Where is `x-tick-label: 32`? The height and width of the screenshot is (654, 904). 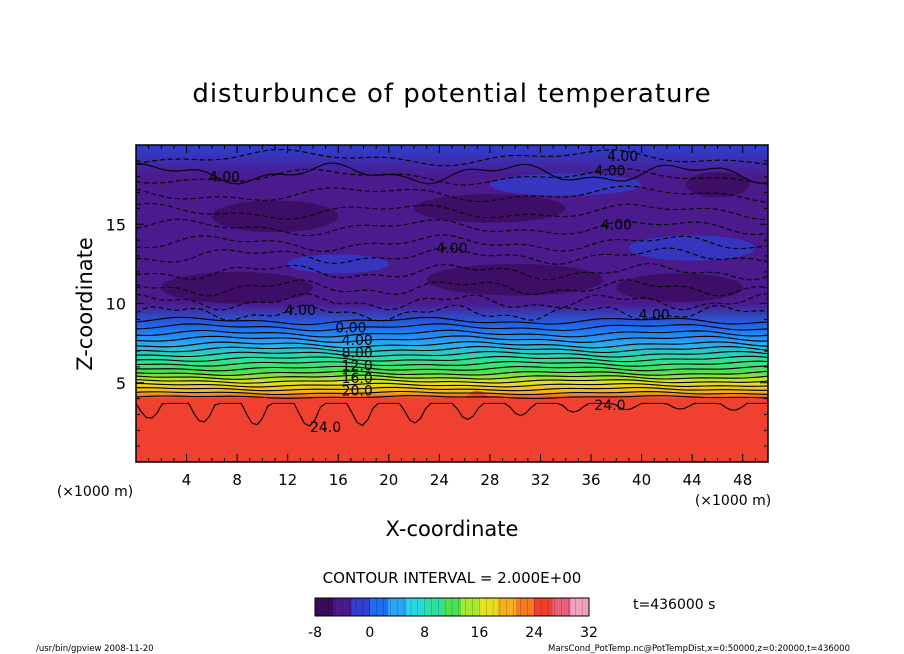
x-tick-label: 32 is located at coordinates (540, 480).